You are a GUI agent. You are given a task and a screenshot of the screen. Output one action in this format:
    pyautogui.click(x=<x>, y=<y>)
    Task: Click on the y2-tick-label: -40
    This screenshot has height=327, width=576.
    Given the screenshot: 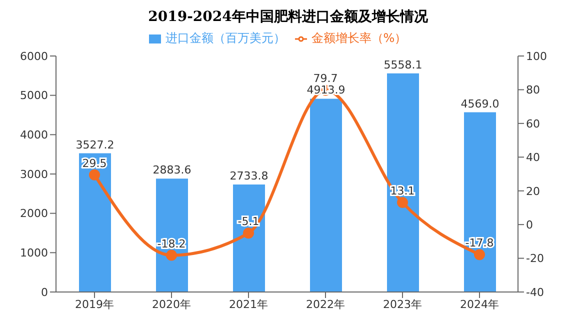 What is the action you would take?
    pyautogui.click(x=535, y=292)
    